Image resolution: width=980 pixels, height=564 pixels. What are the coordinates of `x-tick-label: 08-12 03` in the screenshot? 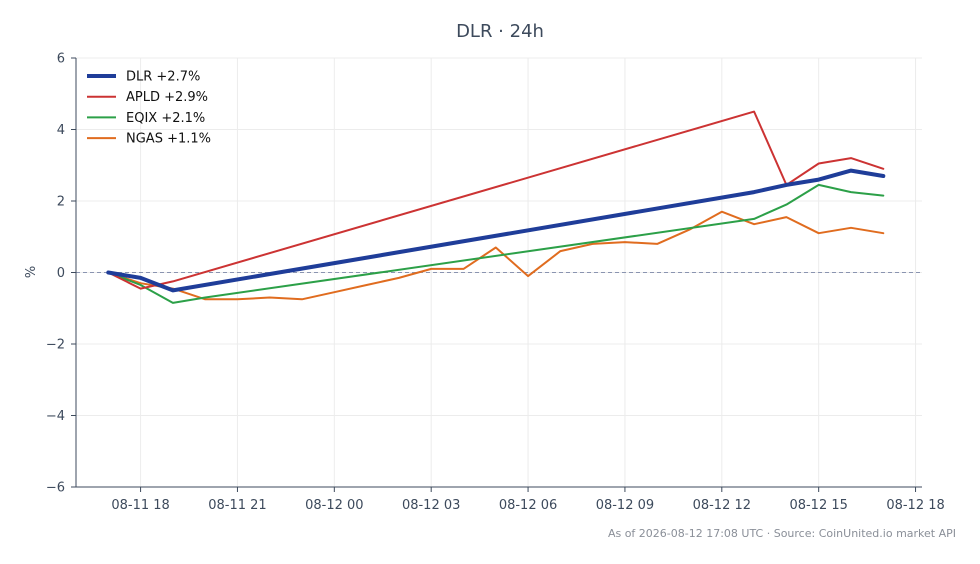 It's located at (431, 505).